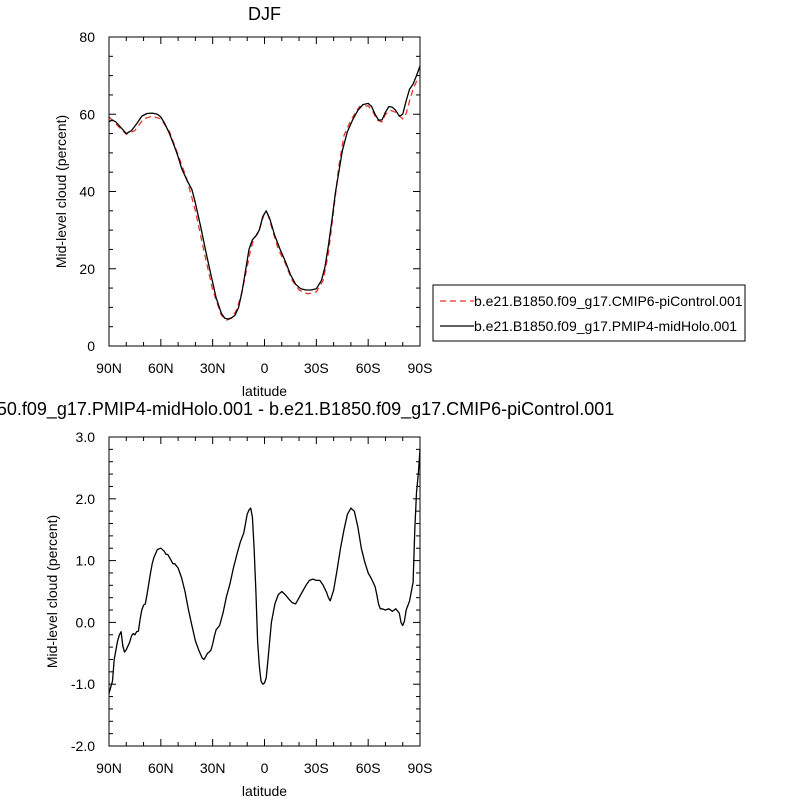 The image size is (800, 800). I want to click on bottom-y-axis-label: Mid-level cloud (percent), so click(52, 591).